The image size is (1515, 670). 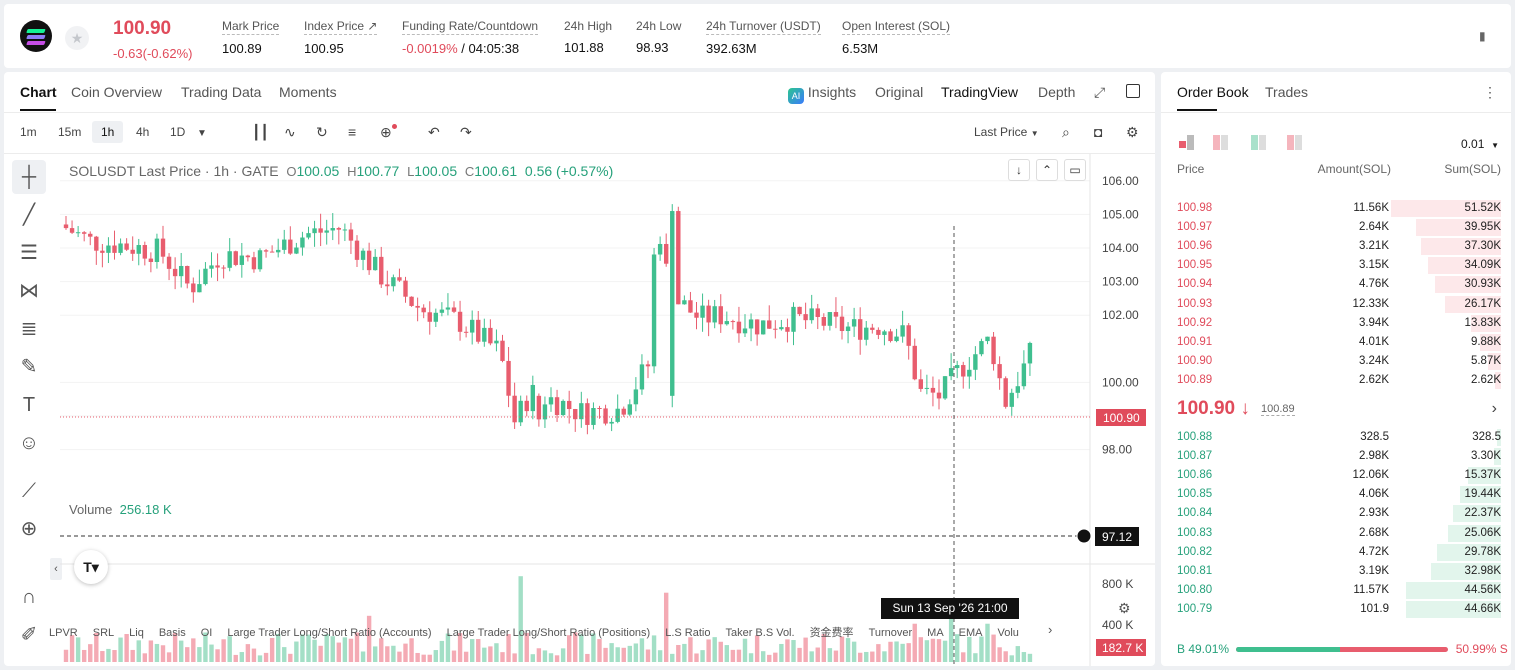 I want to click on stat-index-price: Index Price ↗ 100.95, so click(x=341, y=37).